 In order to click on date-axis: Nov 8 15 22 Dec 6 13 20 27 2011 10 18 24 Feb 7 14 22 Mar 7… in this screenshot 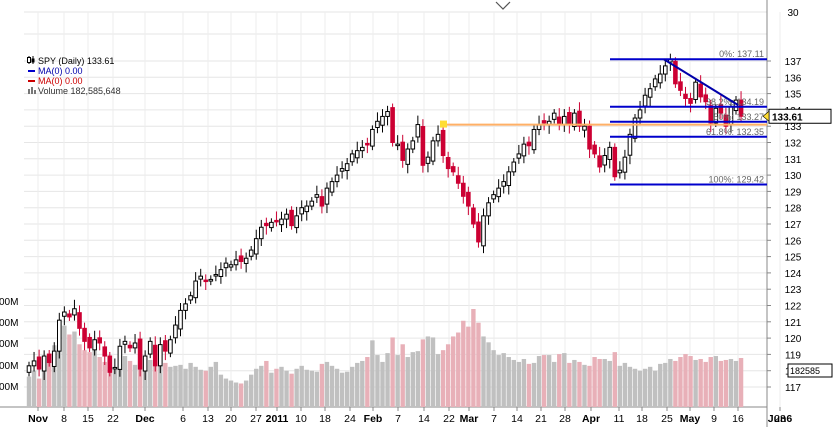, I will do `click(410, 416)`.